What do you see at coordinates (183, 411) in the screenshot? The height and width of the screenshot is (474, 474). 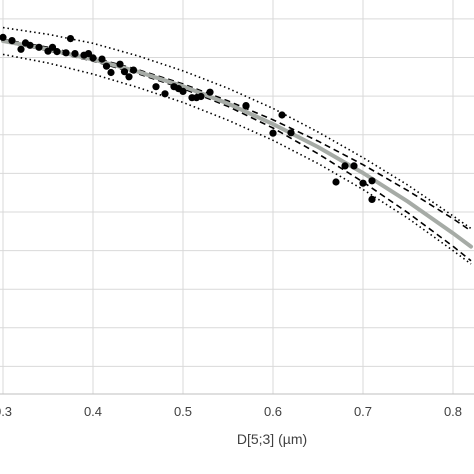 I see `x-tick-label: 0.5` at bounding box center [183, 411].